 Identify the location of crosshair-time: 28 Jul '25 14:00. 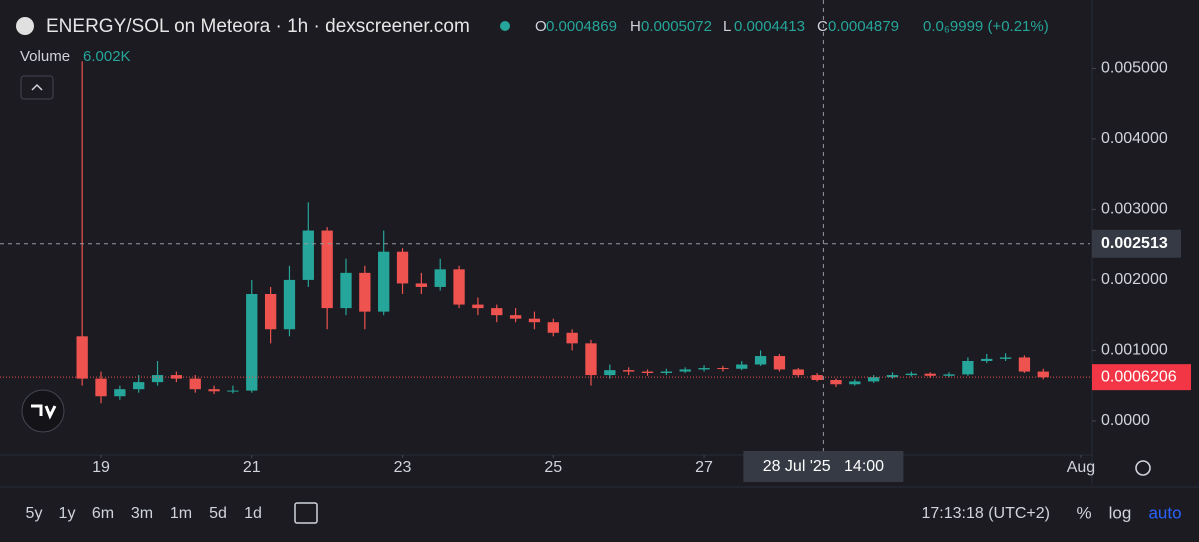
(823, 466).